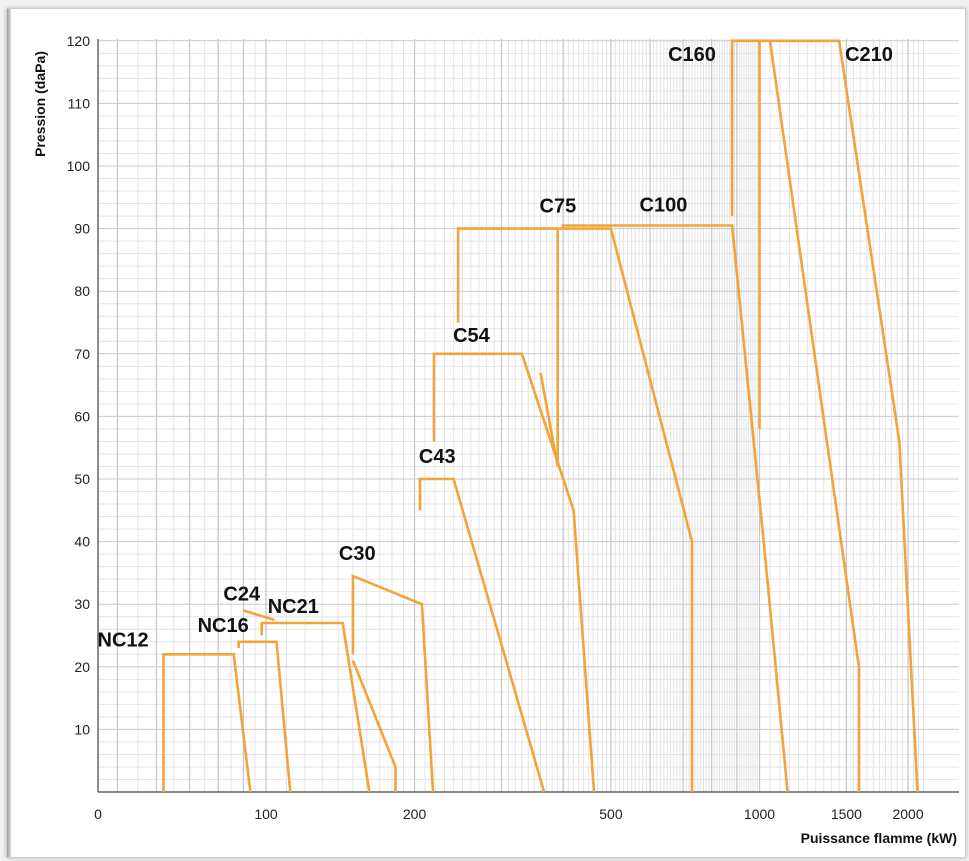 This screenshot has width=969, height=861. I want to click on curve-nc16, so click(264, 716).